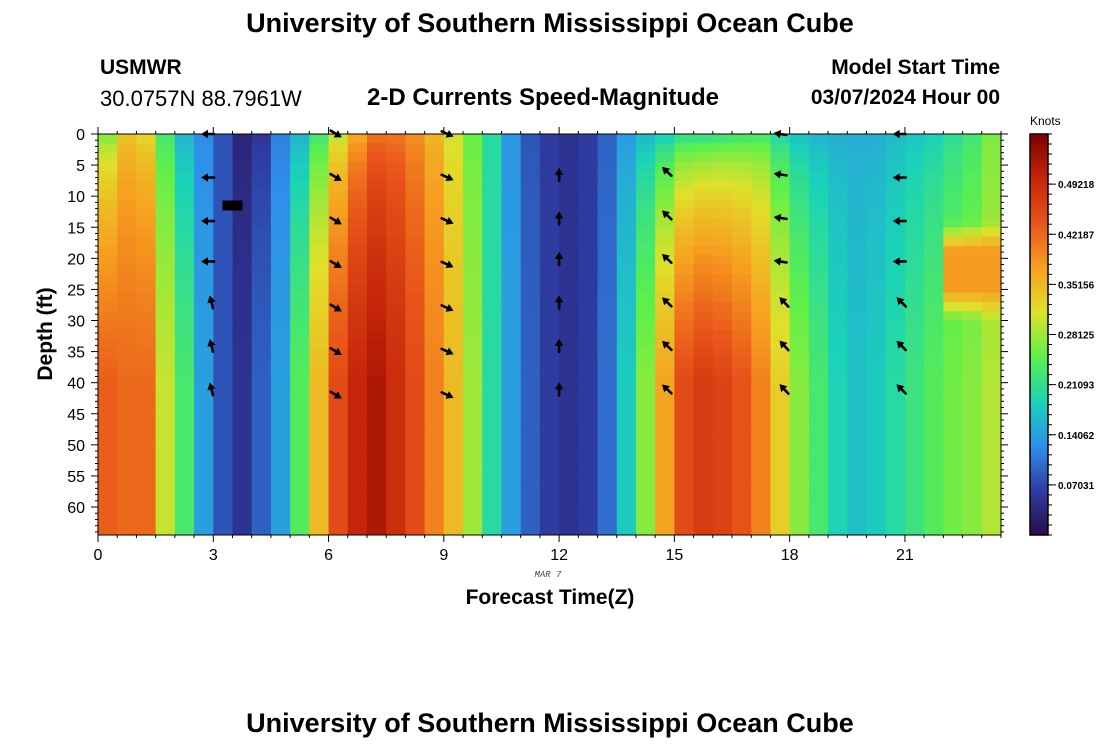 This screenshot has height=750, width=1100. What do you see at coordinates (915, 67) in the screenshot?
I see `model-start-label: Model Start Time` at bounding box center [915, 67].